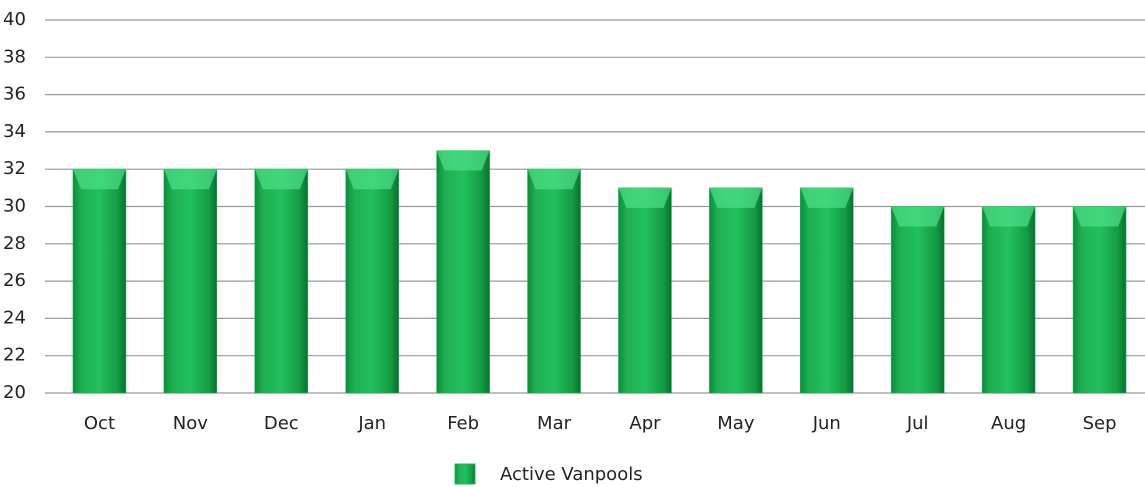  I want to click on x-tick-label: Feb, so click(463, 423).